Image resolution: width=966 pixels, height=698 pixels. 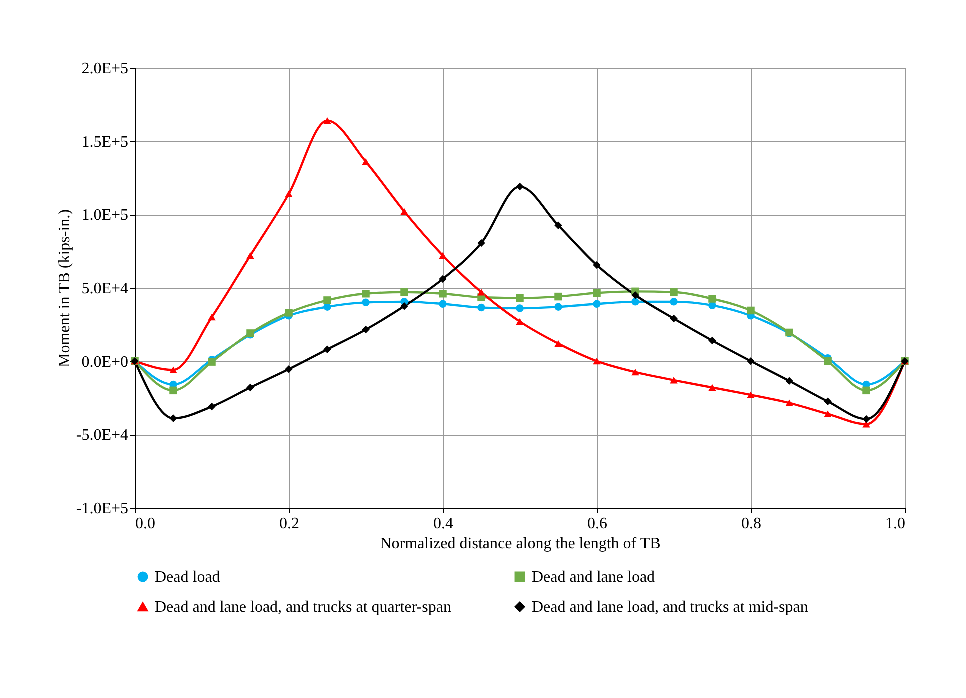 I want to click on x-tick-label: 0.6, so click(x=598, y=524).